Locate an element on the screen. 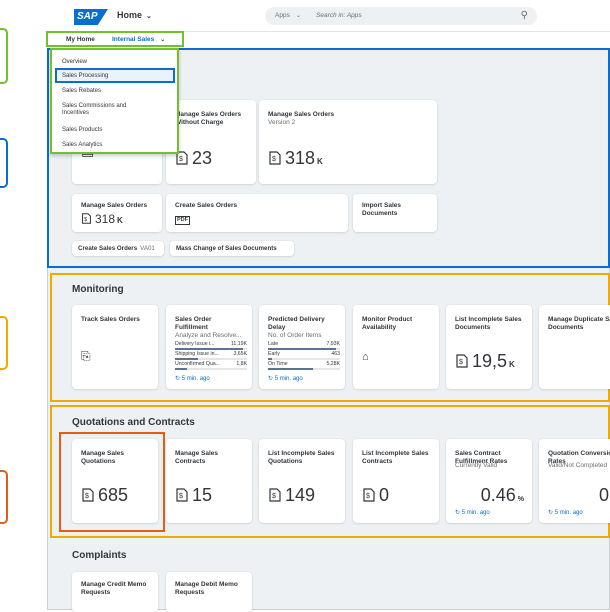  menu-item-sales-processing: Sales Processing is located at coordinates (85, 76).